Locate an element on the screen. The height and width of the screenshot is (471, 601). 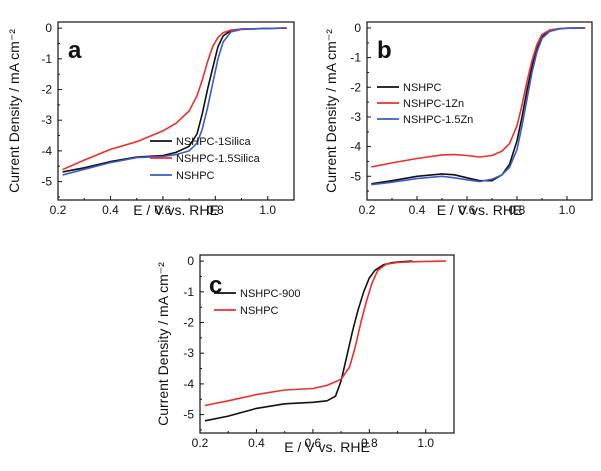
legend: NSHPC NSHPC-1Zn NSHPC-1.5Zn is located at coordinates (425, 104).